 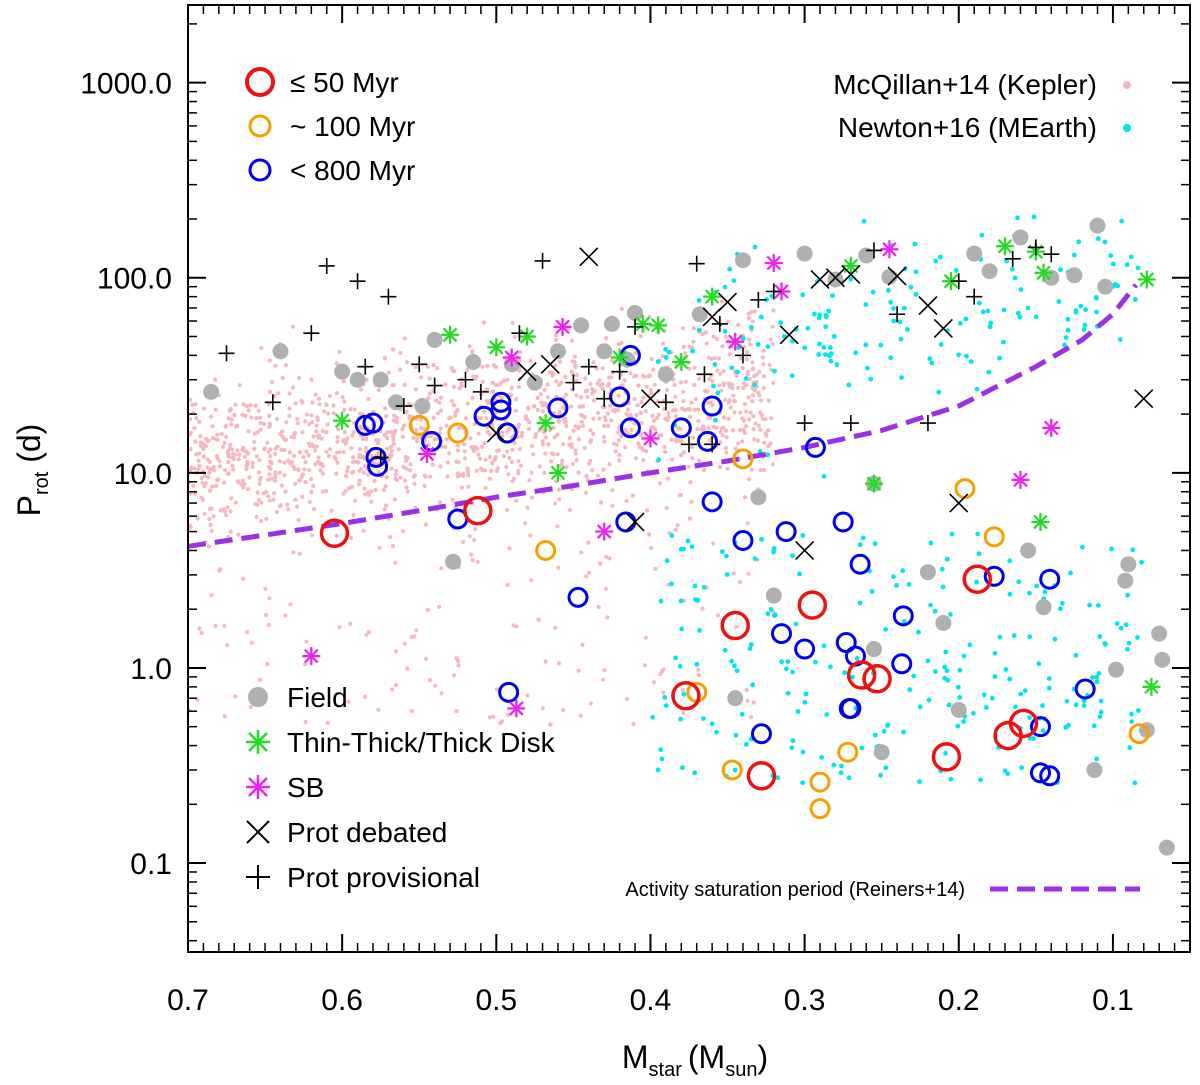 What do you see at coordinates (317, 697) in the screenshot?
I see `legend-field-label: Field` at bounding box center [317, 697].